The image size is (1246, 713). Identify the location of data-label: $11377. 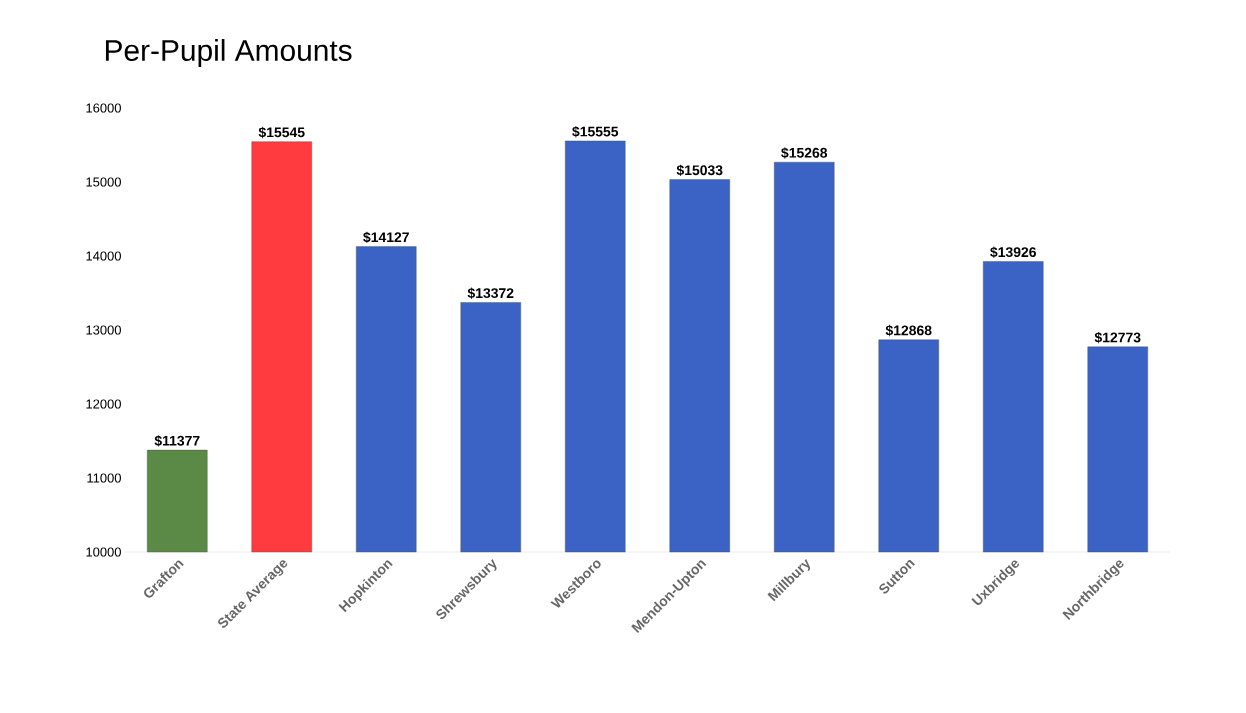
(177, 441).